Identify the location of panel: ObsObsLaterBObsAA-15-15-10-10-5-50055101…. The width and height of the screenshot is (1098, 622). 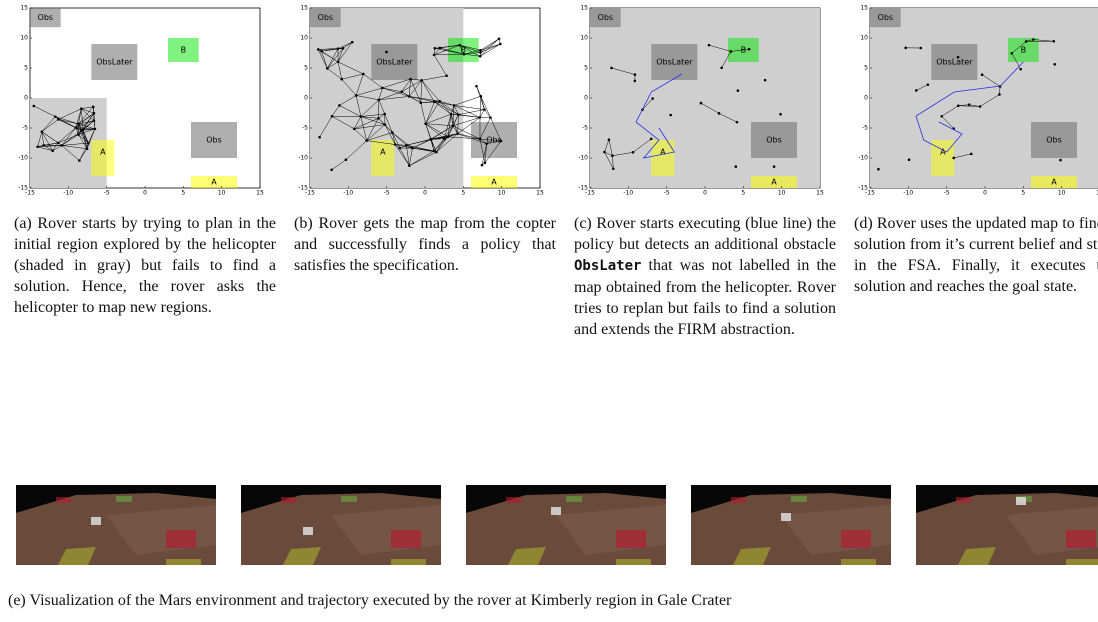
(705, 170).